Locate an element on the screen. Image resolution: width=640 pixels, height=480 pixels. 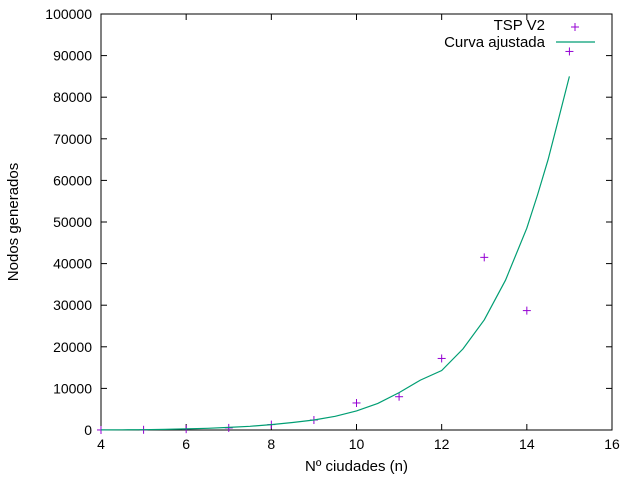
y-tick-label: 50000 is located at coordinates (72, 222).